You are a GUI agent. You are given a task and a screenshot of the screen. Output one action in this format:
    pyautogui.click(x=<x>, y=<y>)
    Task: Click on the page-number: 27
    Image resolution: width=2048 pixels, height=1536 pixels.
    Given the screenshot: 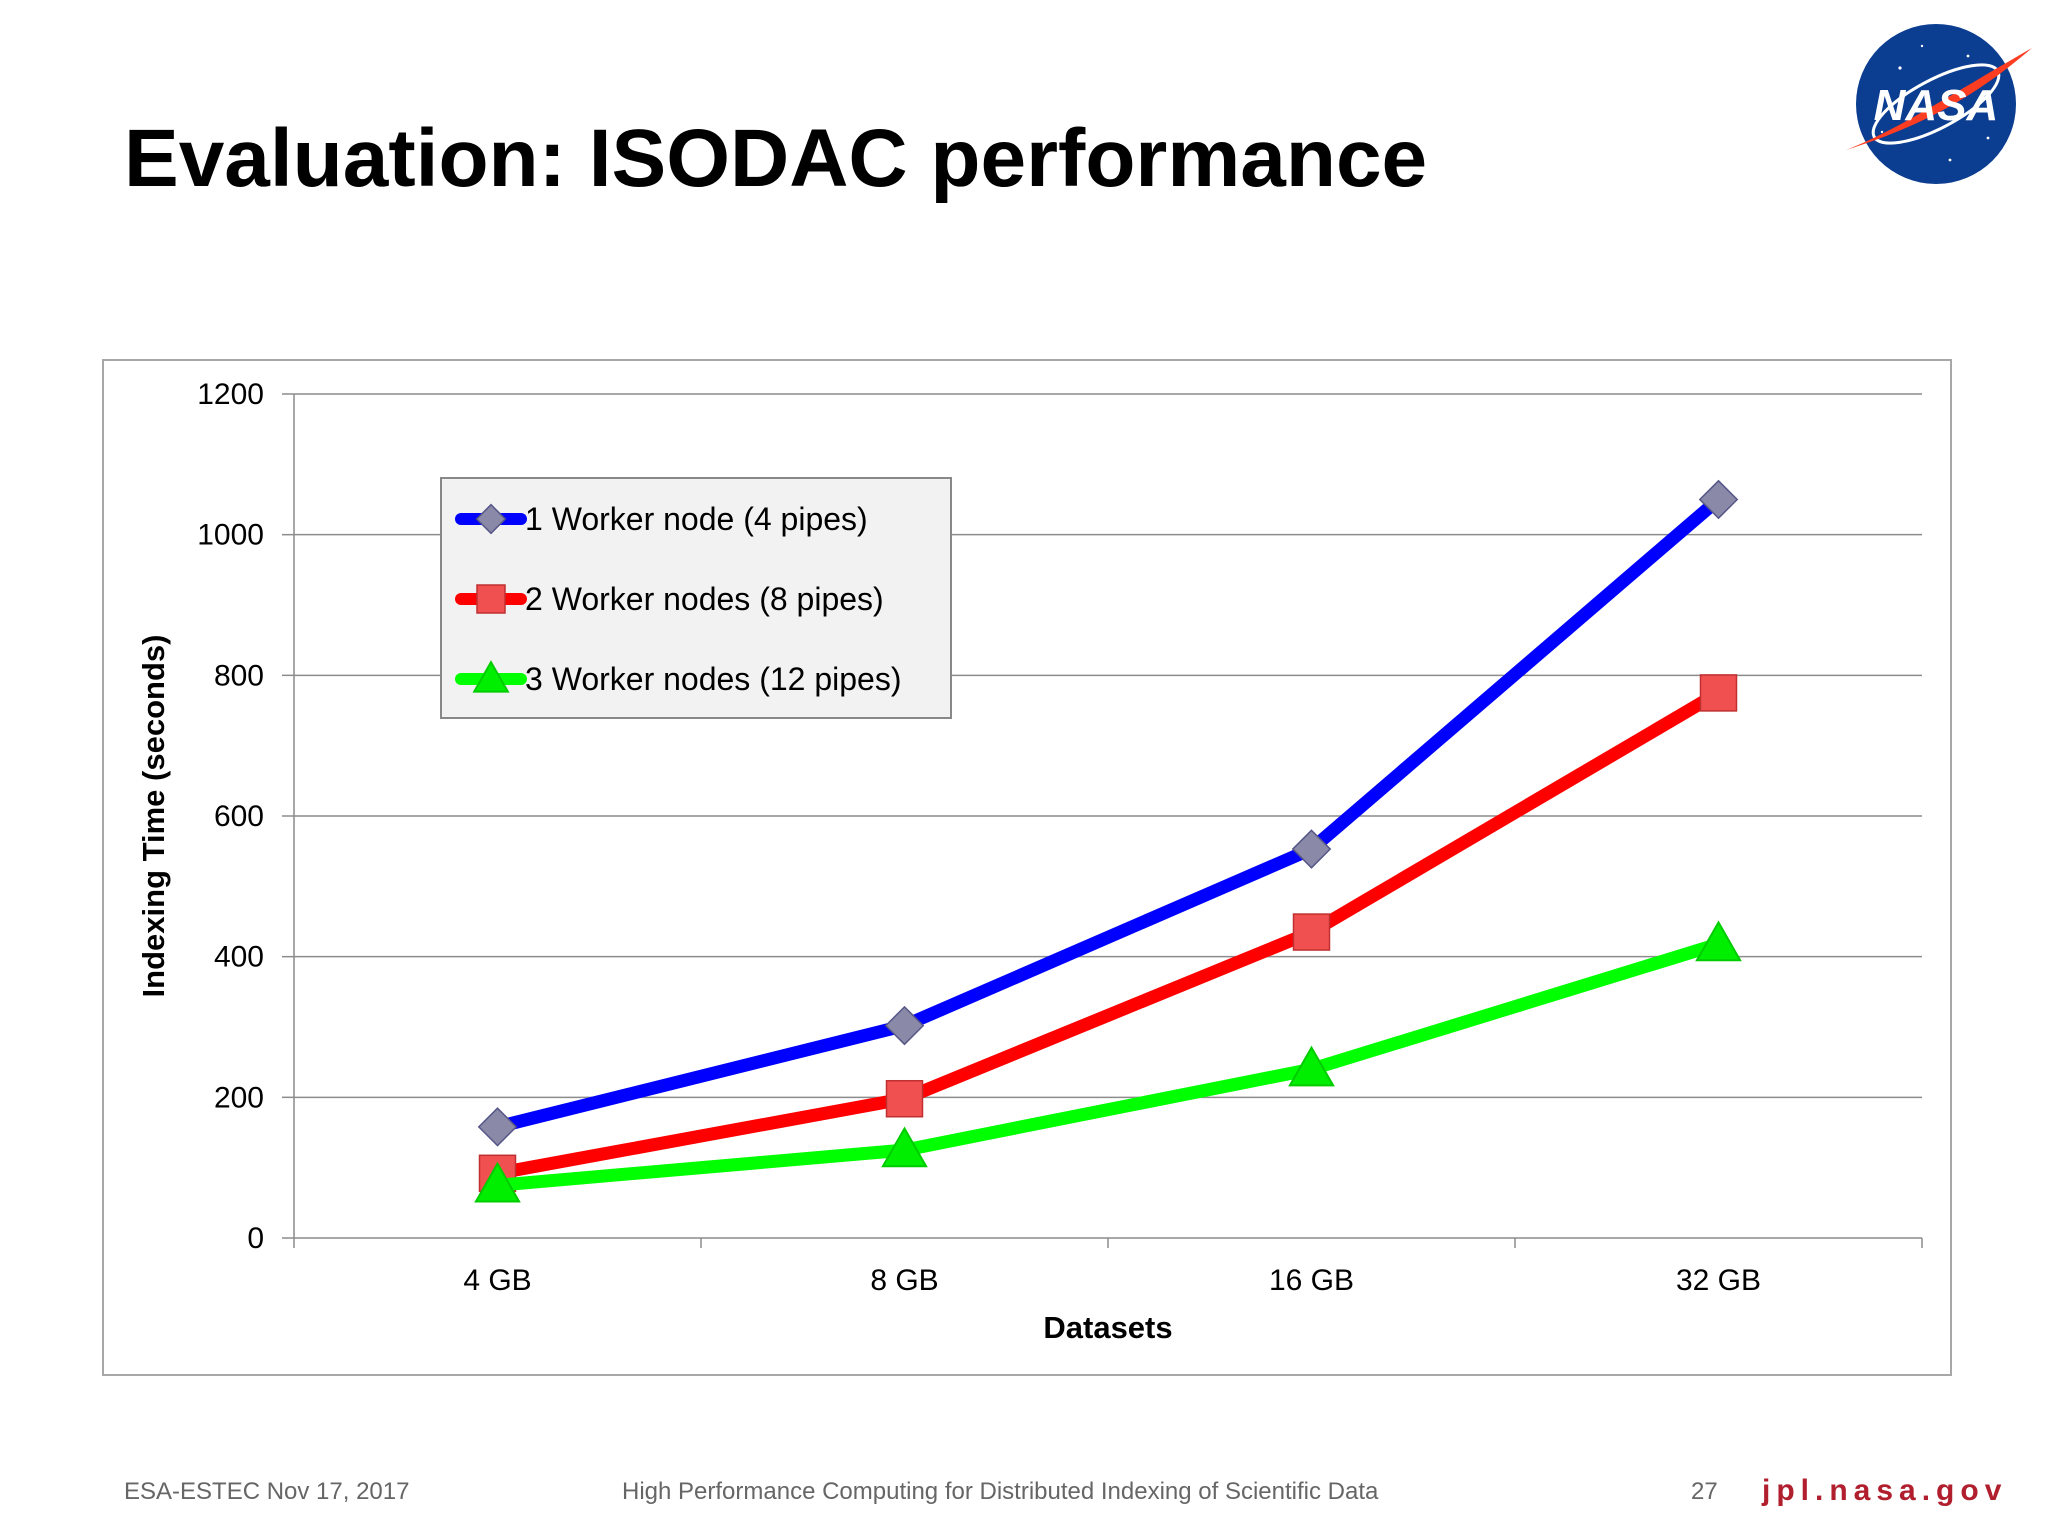 What is the action you would take?
    pyautogui.click(x=1704, y=1491)
    